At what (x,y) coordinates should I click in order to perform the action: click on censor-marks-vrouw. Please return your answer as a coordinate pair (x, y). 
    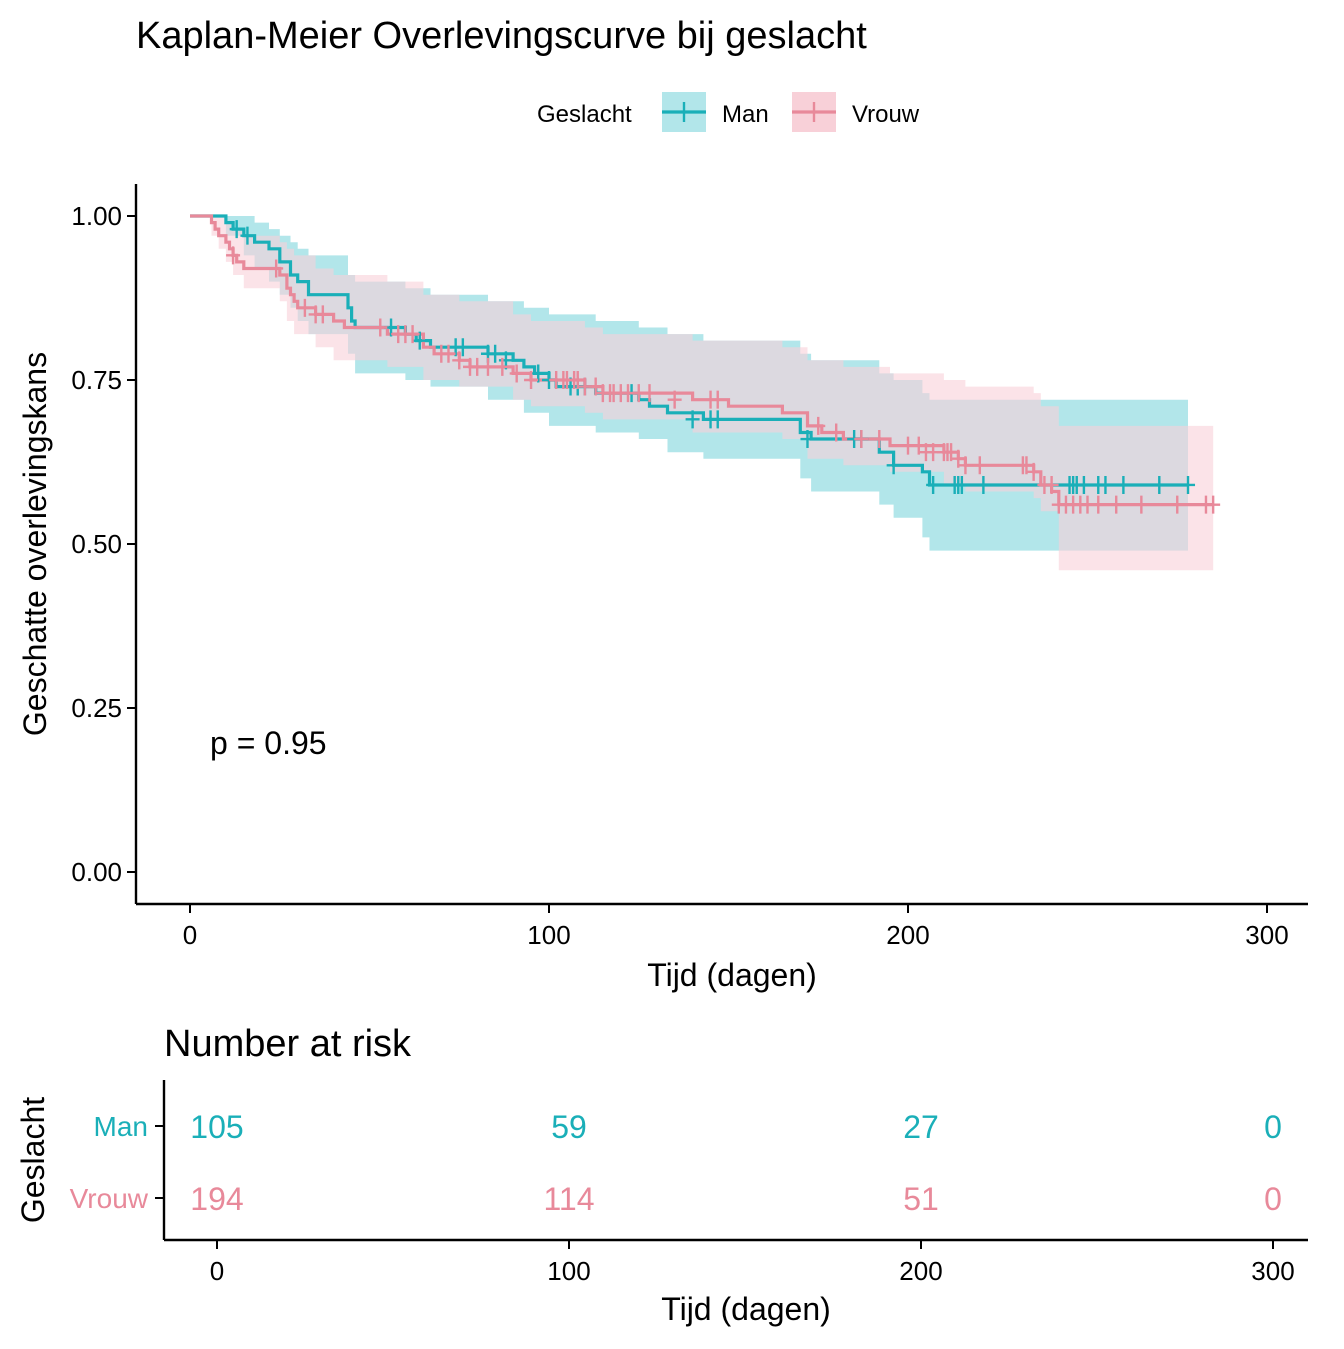
    Looking at the image, I should click on (723, 380).